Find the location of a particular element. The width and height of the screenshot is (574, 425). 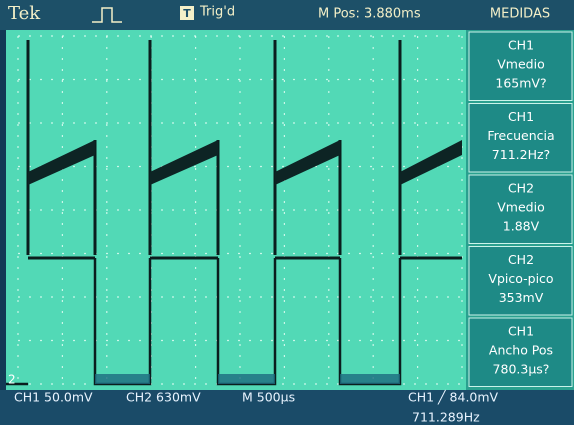

channel2-marker: 2 is located at coordinates (12, 380).